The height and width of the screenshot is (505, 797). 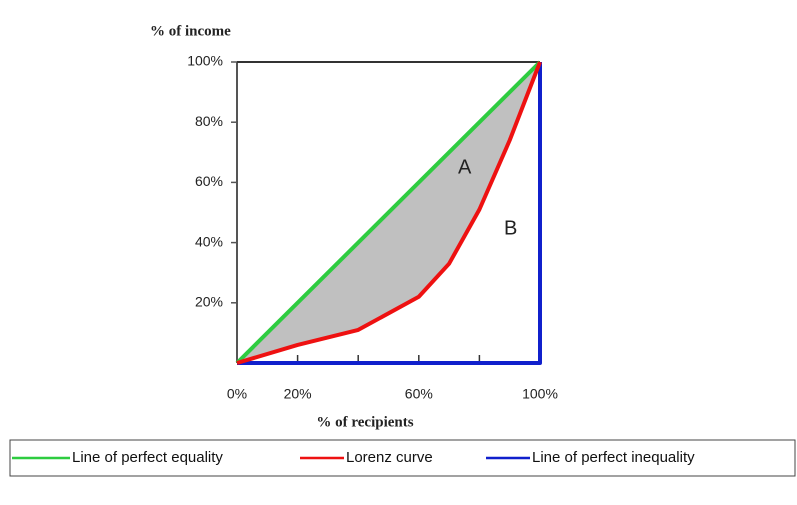 What do you see at coordinates (209, 302) in the screenshot?
I see `y-tick-label: 20%` at bounding box center [209, 302].